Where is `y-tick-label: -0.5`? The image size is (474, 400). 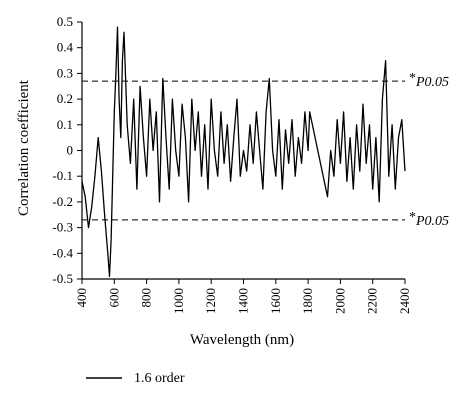 y-tick-label: -0.5 is located at coordinates (62, 278).